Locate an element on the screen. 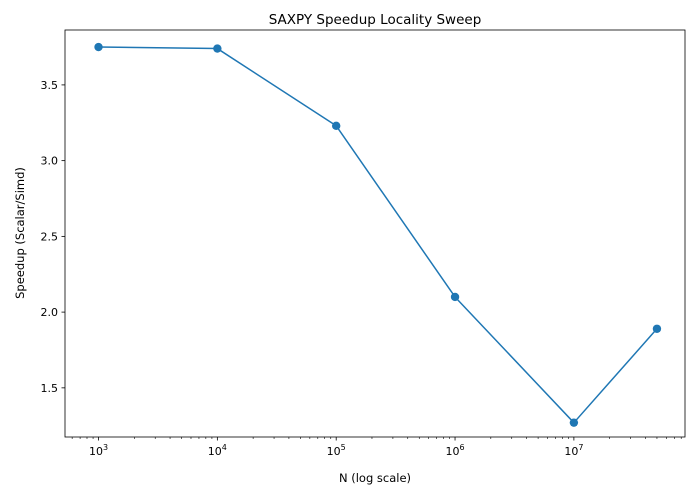 This screenshot has width=700, height=500. x-axis: 10³ 10⁴ 10⁵ 10⁶ 10⁷ is located at coordinates (376, 447).